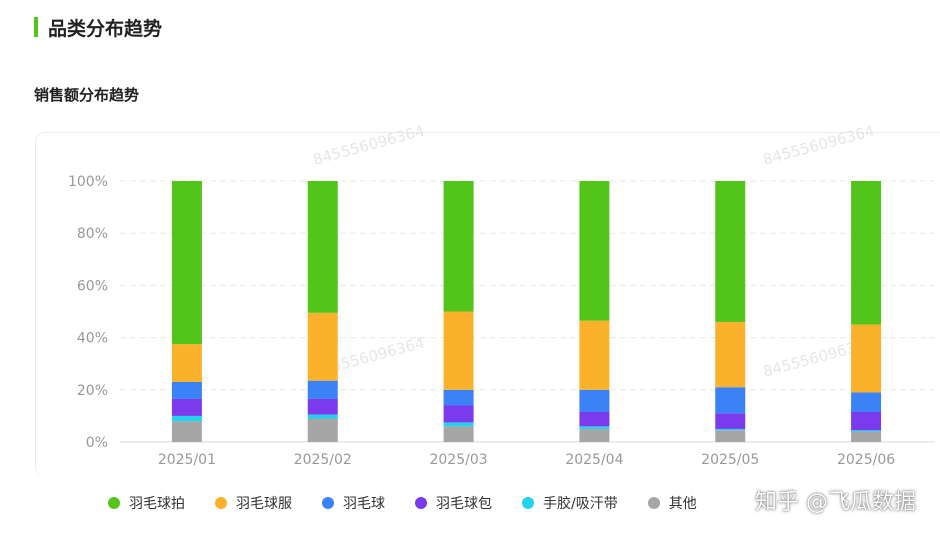 Image resolution: width=940 pixels, height=539 pixels. I want to click on legend-label: 其他, so click(682, 504).